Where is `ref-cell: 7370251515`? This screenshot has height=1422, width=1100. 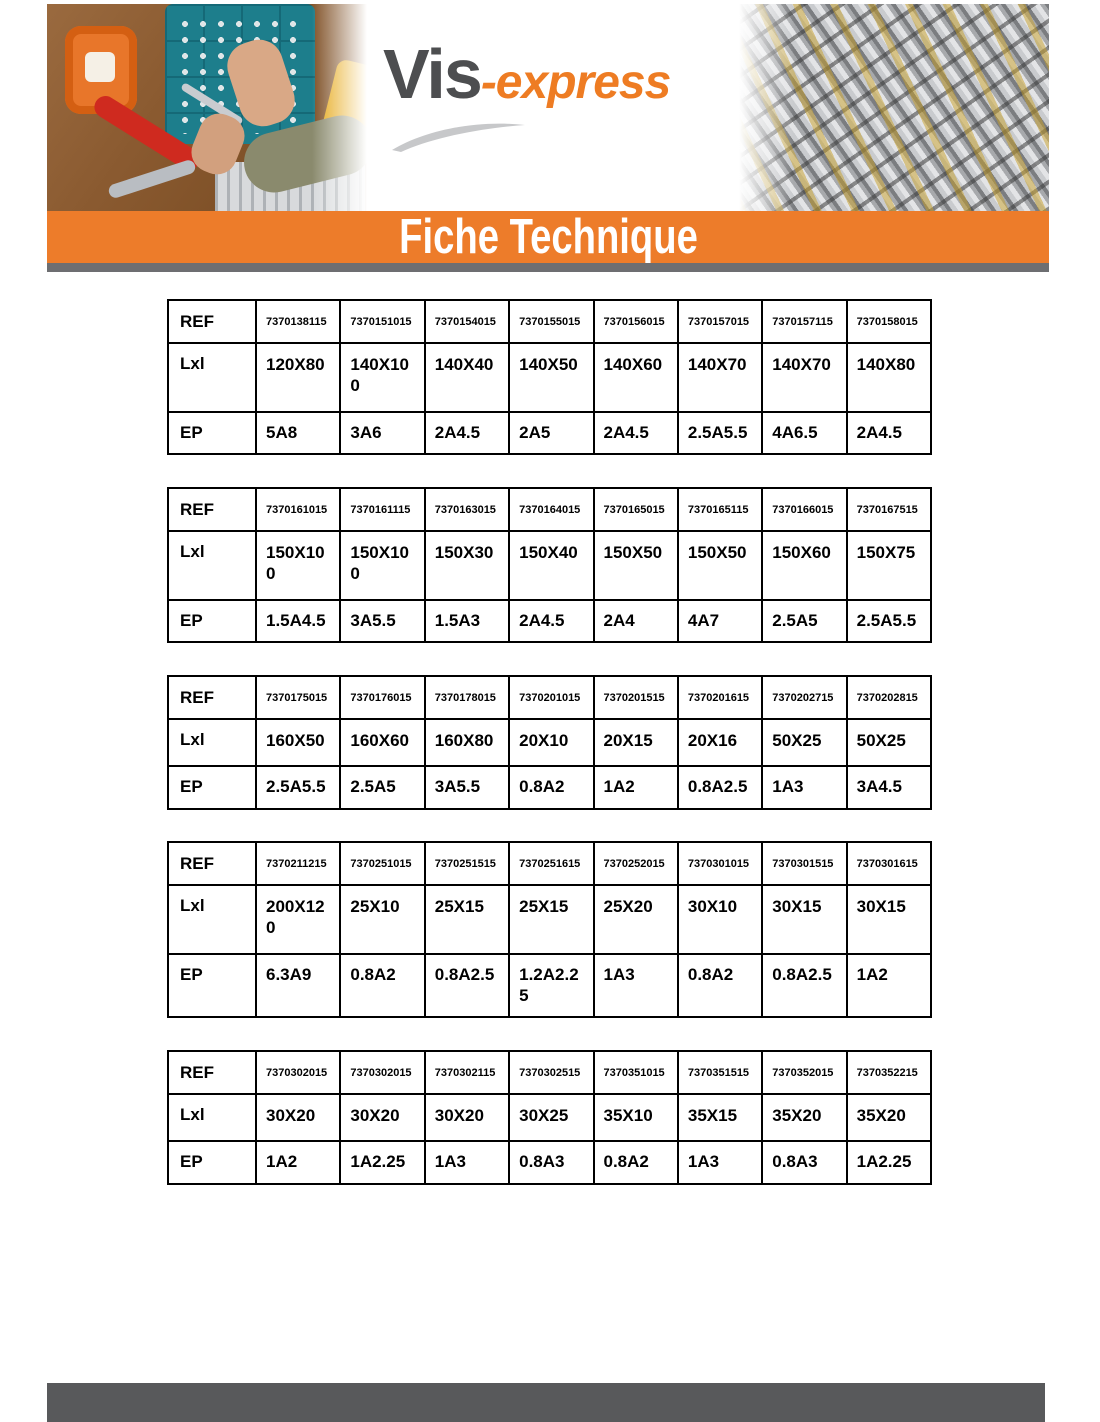 ref-cell: 7370251515 is located at coordinates (467, 863).